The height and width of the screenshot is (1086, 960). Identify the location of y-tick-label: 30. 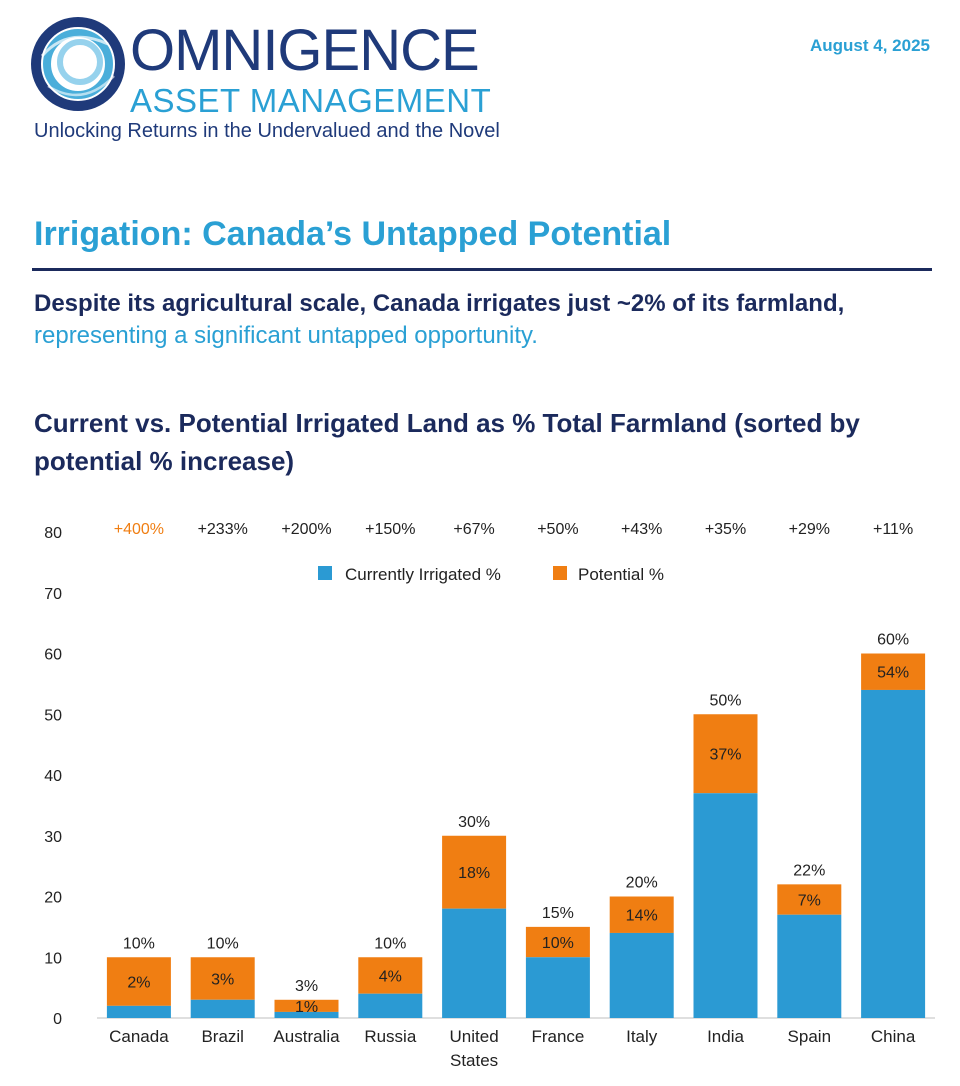
(53, 837).